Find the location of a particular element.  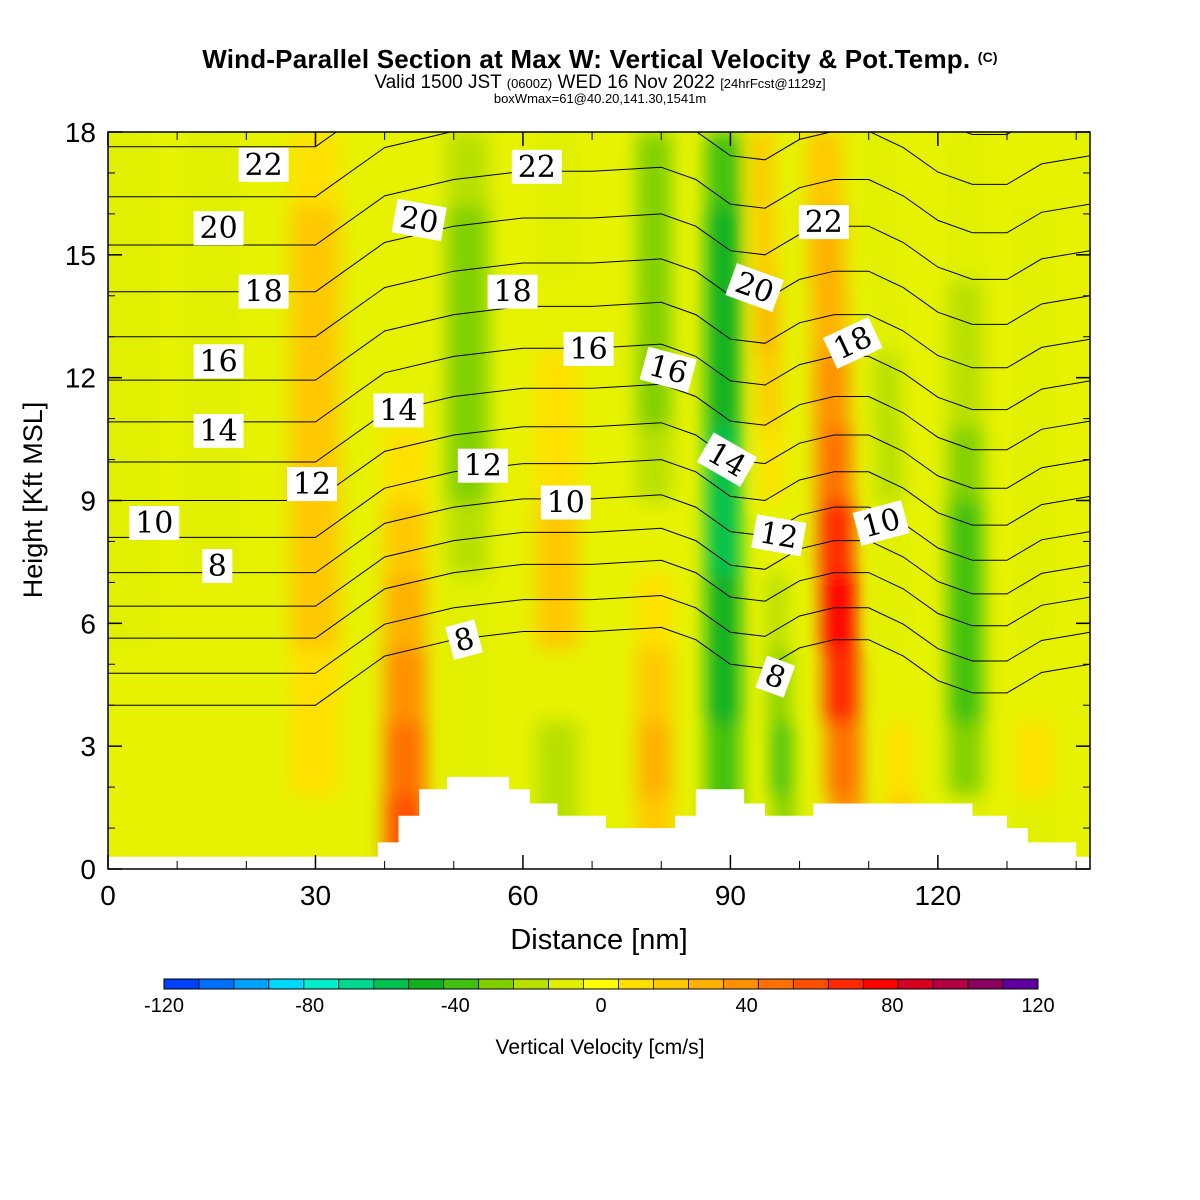

contour-label-text: 8 is located at coordinates (217, 566).